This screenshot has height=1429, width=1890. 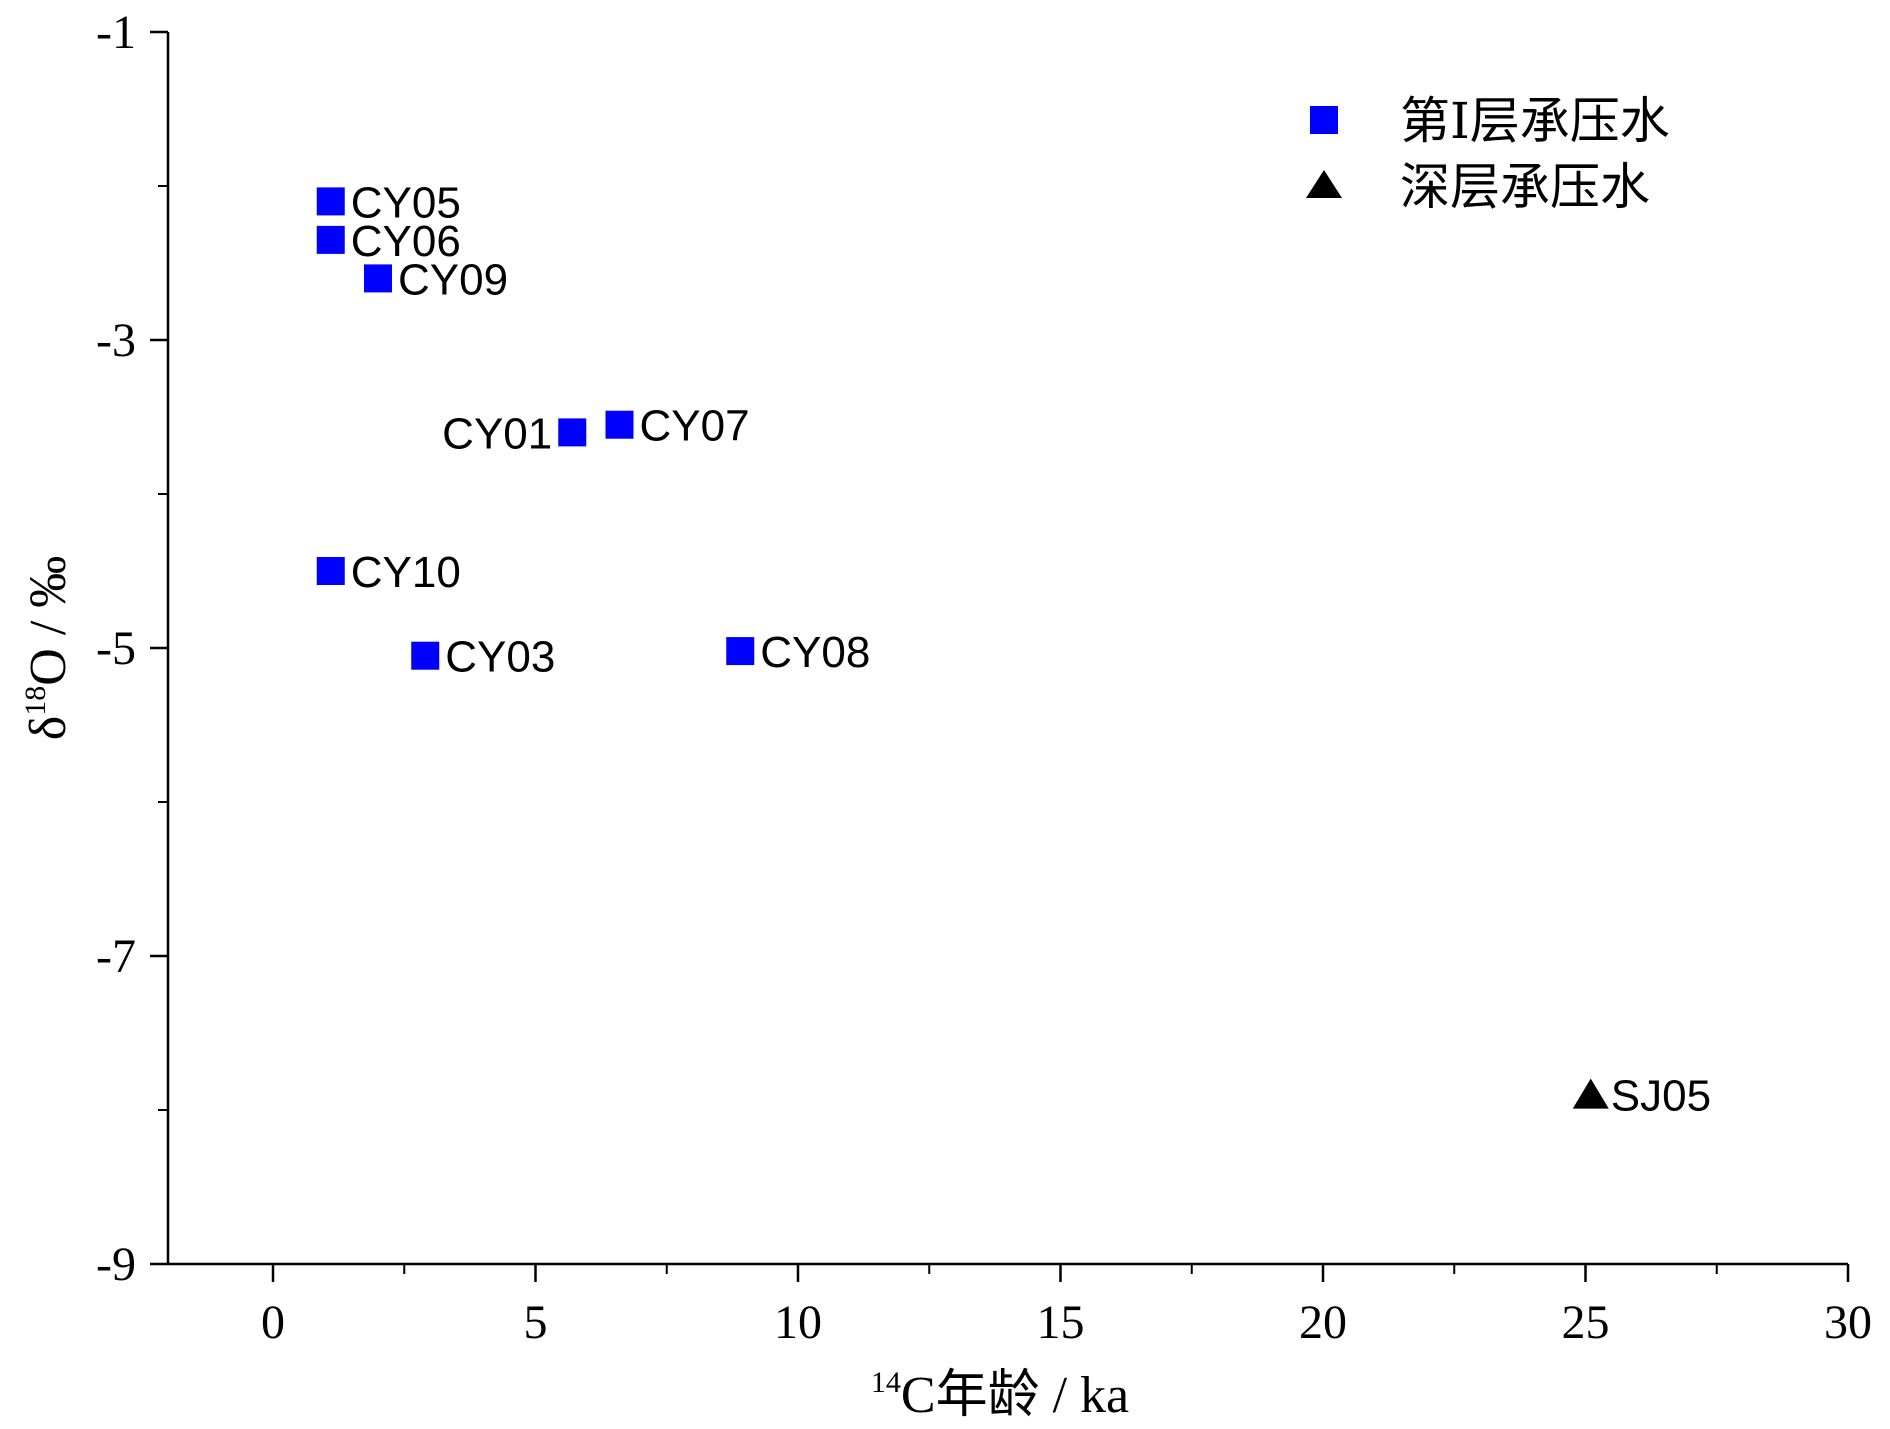 I want to click on point-label-CY10: CY10, so click(x=406, y=572).